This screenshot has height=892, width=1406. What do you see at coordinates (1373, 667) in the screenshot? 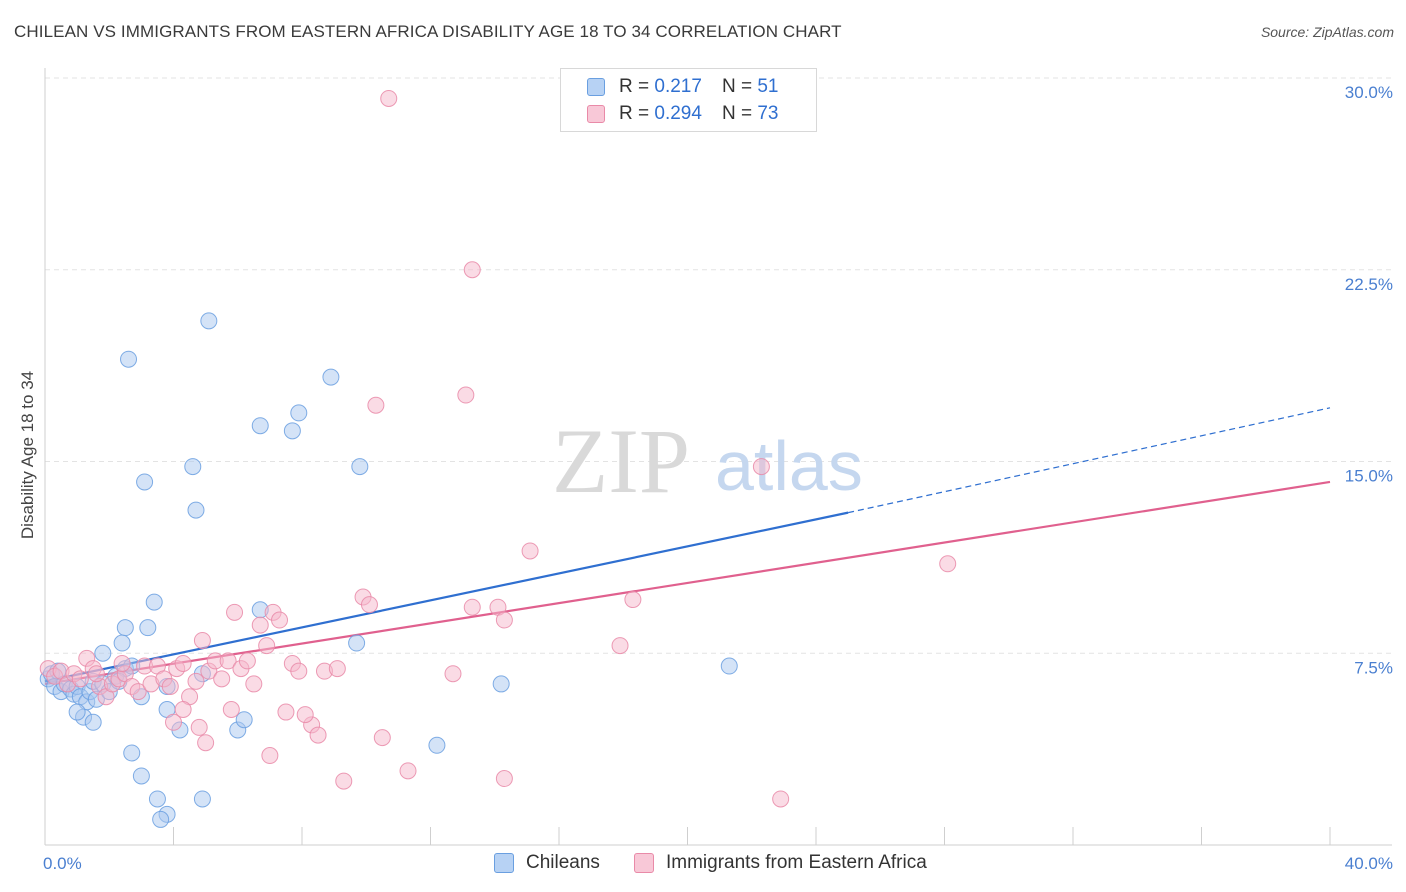
I see `y-tick-label: 7.5%` at bounding box center [1373, 667].